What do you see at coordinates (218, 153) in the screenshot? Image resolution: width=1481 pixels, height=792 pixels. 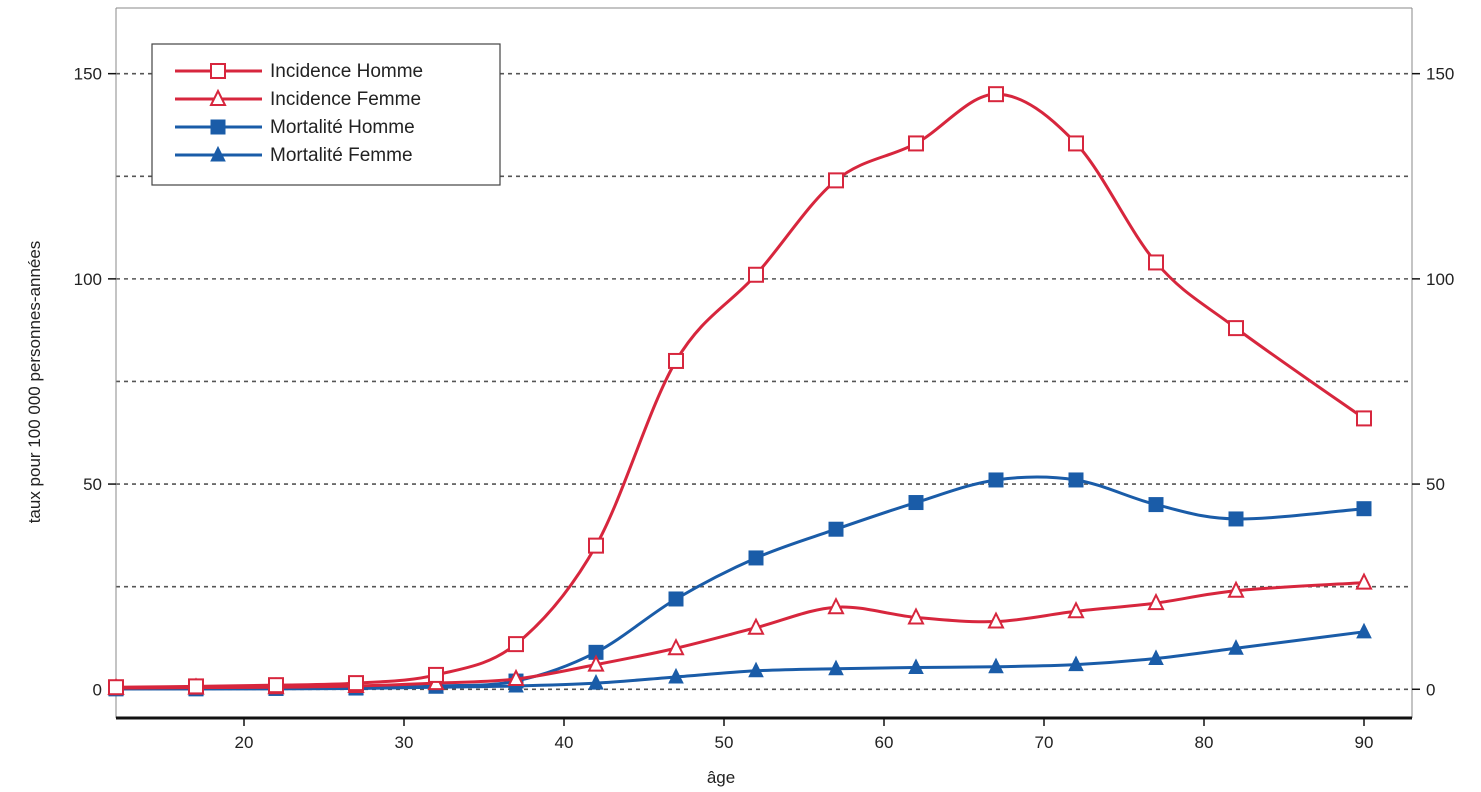 I see `legend-marker-mortalite-femme` at bounding box center [218, 153].